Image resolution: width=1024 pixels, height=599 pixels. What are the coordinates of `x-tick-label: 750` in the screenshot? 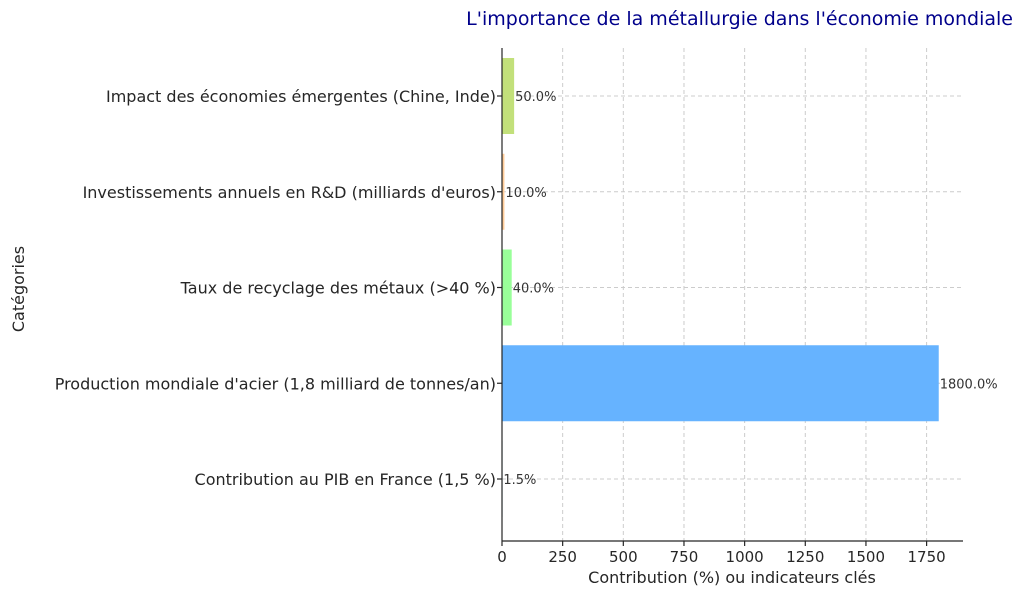 It's located at (684, 557).